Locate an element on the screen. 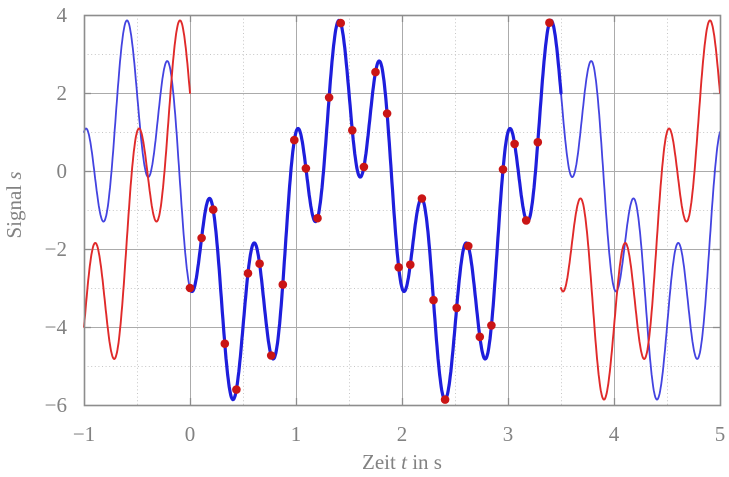 This screenshot has width=729, height=477. periodic-continuation-curve is located at coordinates (137, 189).